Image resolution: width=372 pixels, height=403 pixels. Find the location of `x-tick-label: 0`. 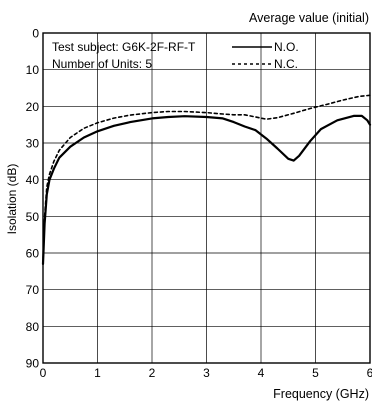

x-tick-label: 0 is located at coordinates (43, 373).